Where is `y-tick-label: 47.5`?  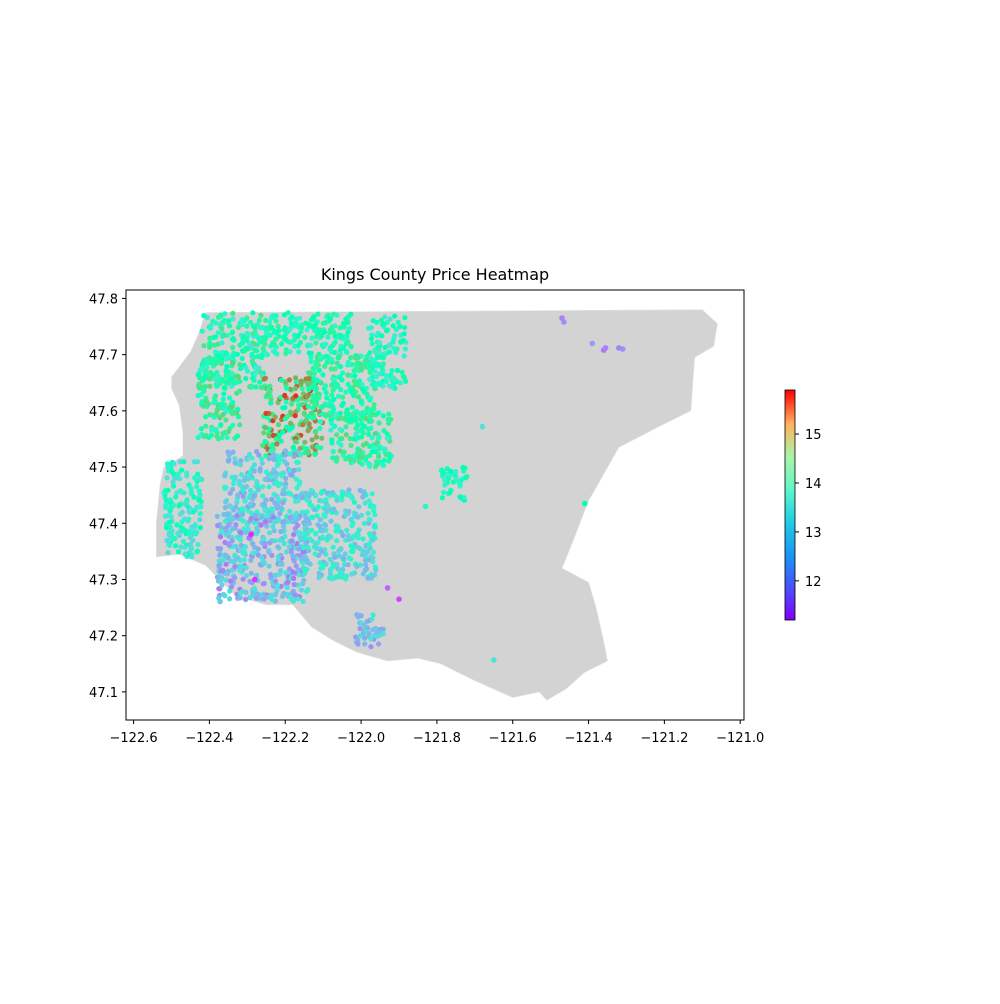
y-tick-label: 47.5 is located at coordinates (103, 468).